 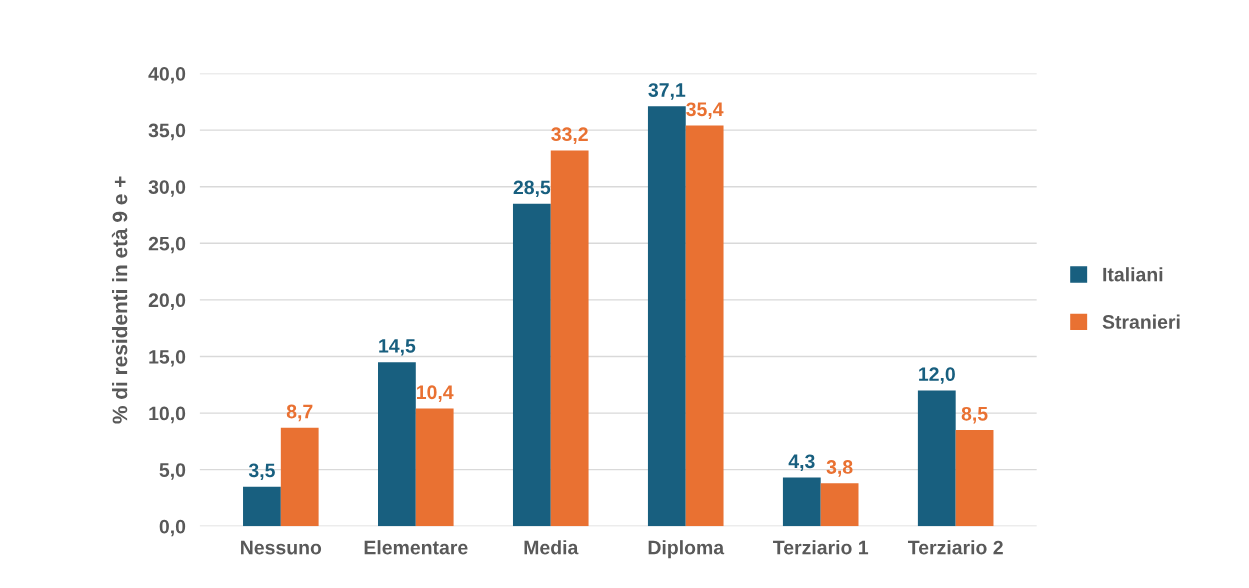 What do you see at coordinates (705, 110) in the screenshot?
I see `data-label: 35,4` at bounding box center [705, 110].